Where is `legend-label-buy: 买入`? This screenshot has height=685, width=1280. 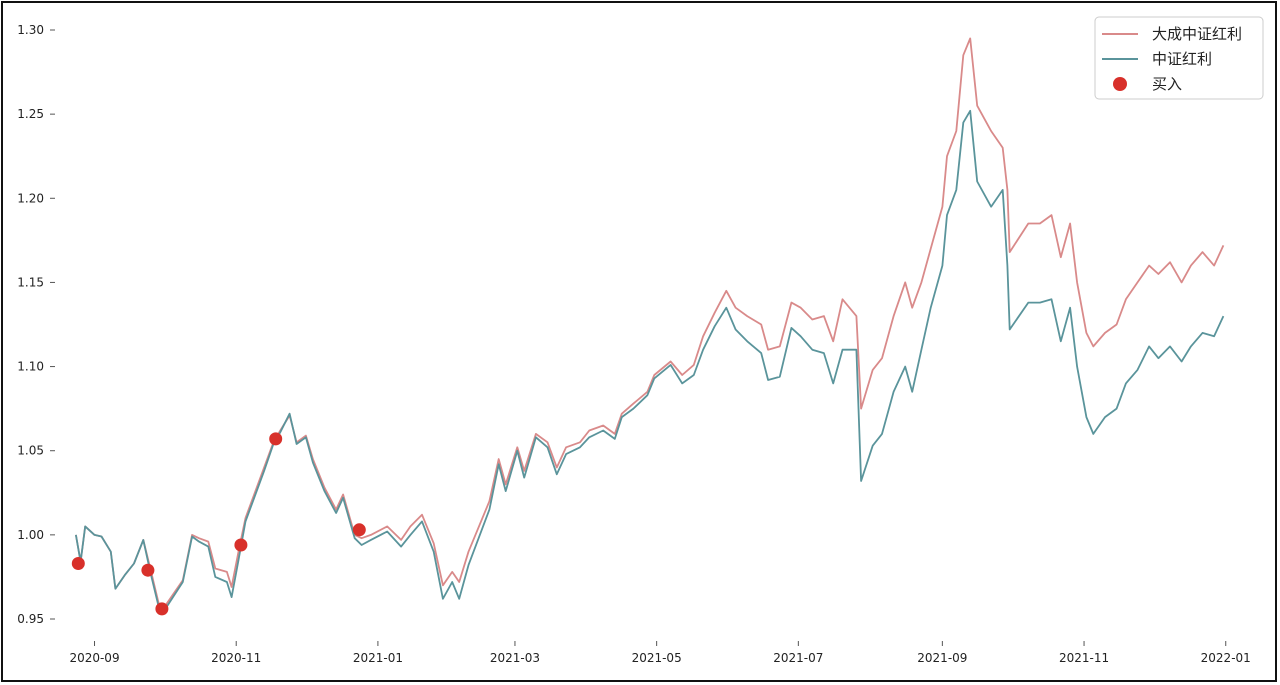
legend-label-buy: 买入 is located at coordinates (1167, 84).